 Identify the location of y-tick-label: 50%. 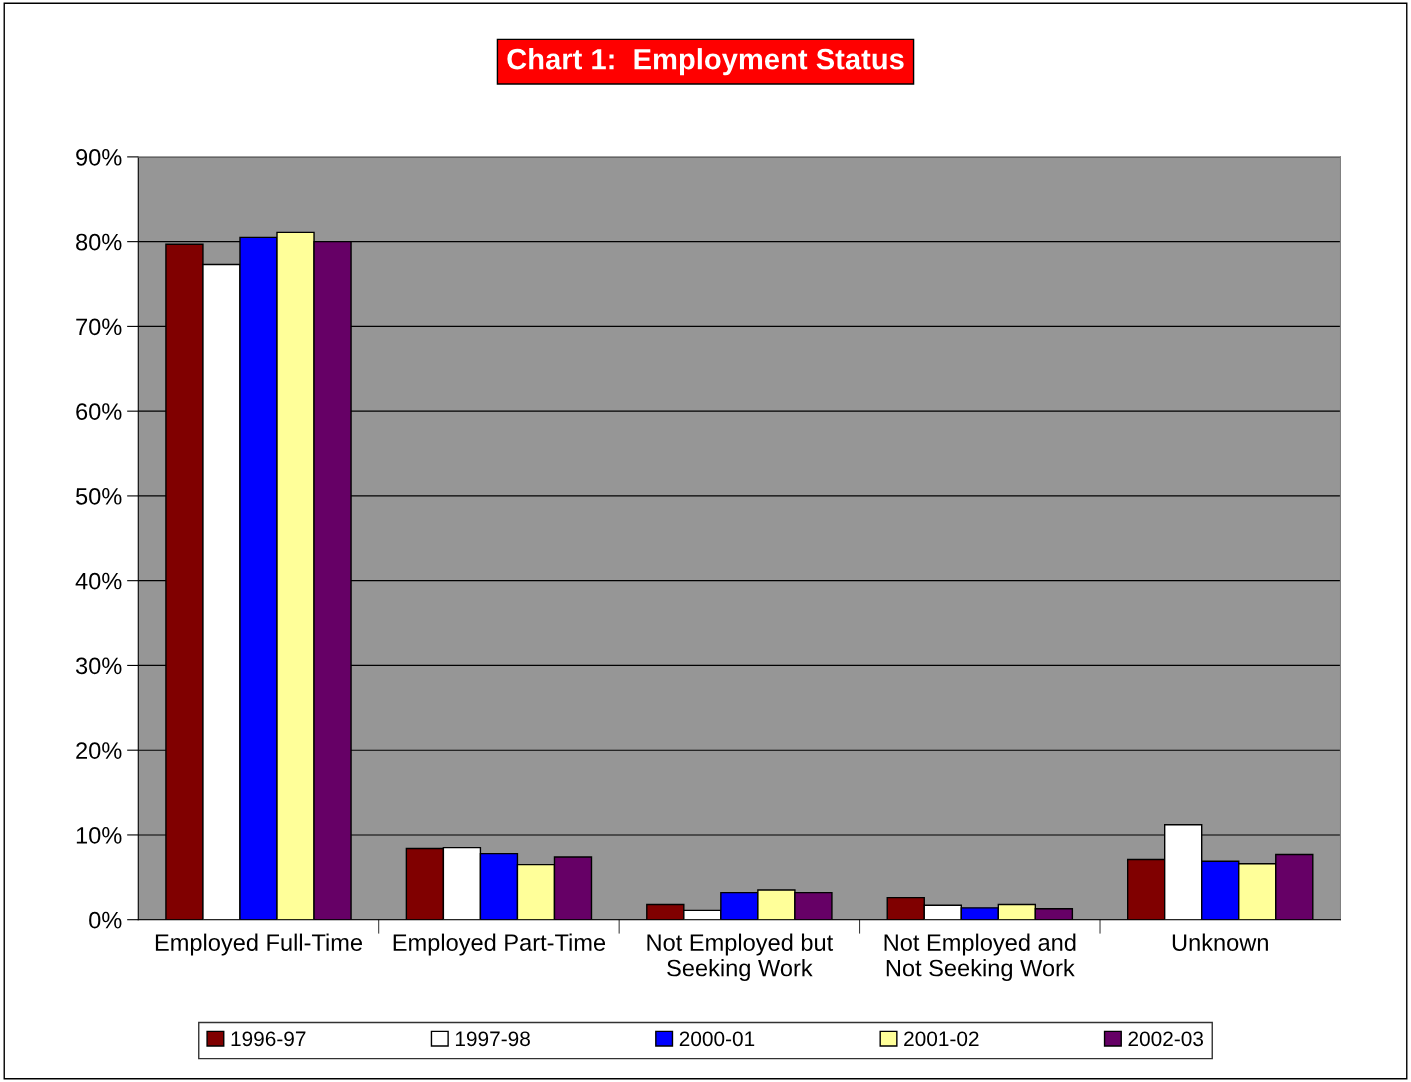
(98, 496).